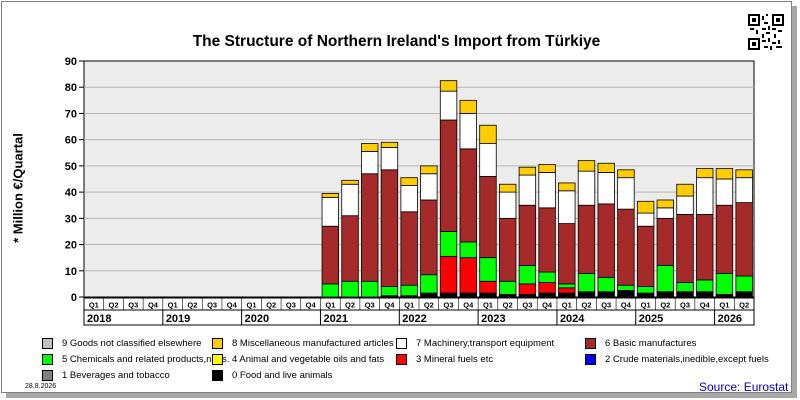  What do you see at coordinates (71, 62) in the screenshot?
I see `y-tick-label: 90` at bounding box center [71, 62].